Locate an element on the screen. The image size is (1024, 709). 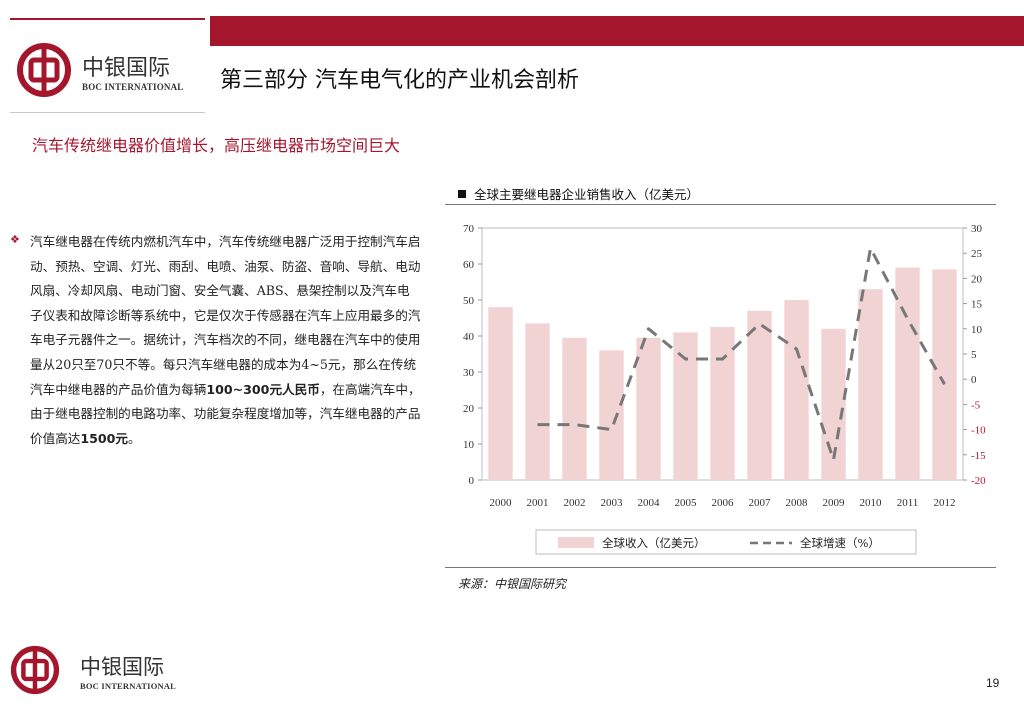
footer-logo: 中银国际 BOC INTERNATIONAL is located at coordinates (105, 670).